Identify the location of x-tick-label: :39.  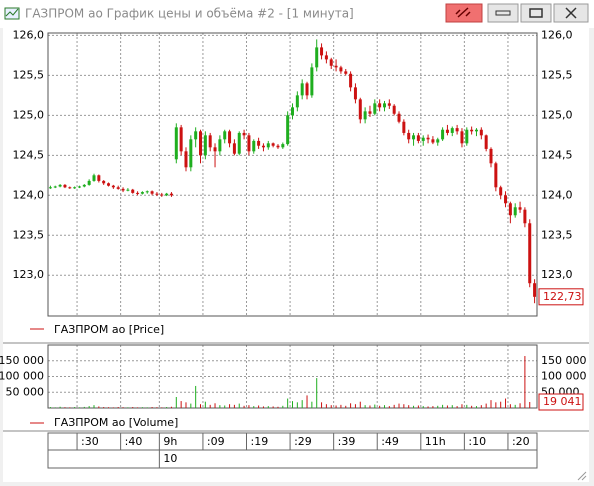
(347, 441).